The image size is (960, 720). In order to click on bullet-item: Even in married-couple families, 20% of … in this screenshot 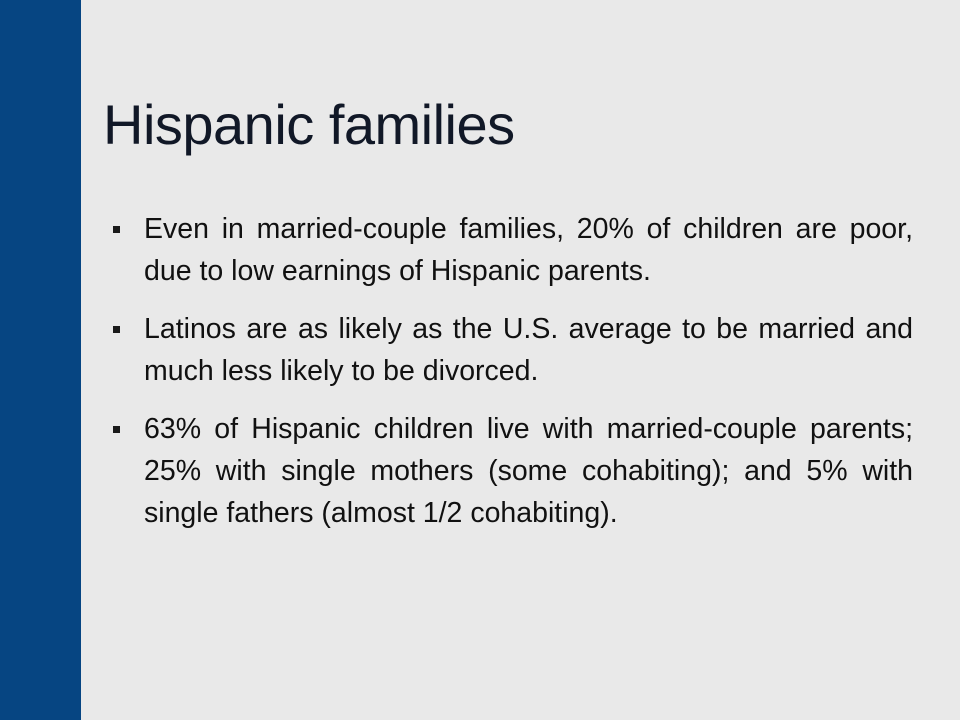, I will do `click(513, 250)`.